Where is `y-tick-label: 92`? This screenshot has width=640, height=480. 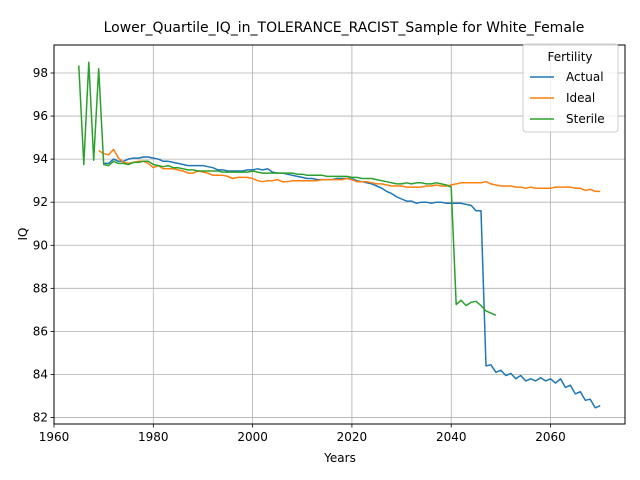
y-tick-label: 92 is located at coordinates (40, 202).